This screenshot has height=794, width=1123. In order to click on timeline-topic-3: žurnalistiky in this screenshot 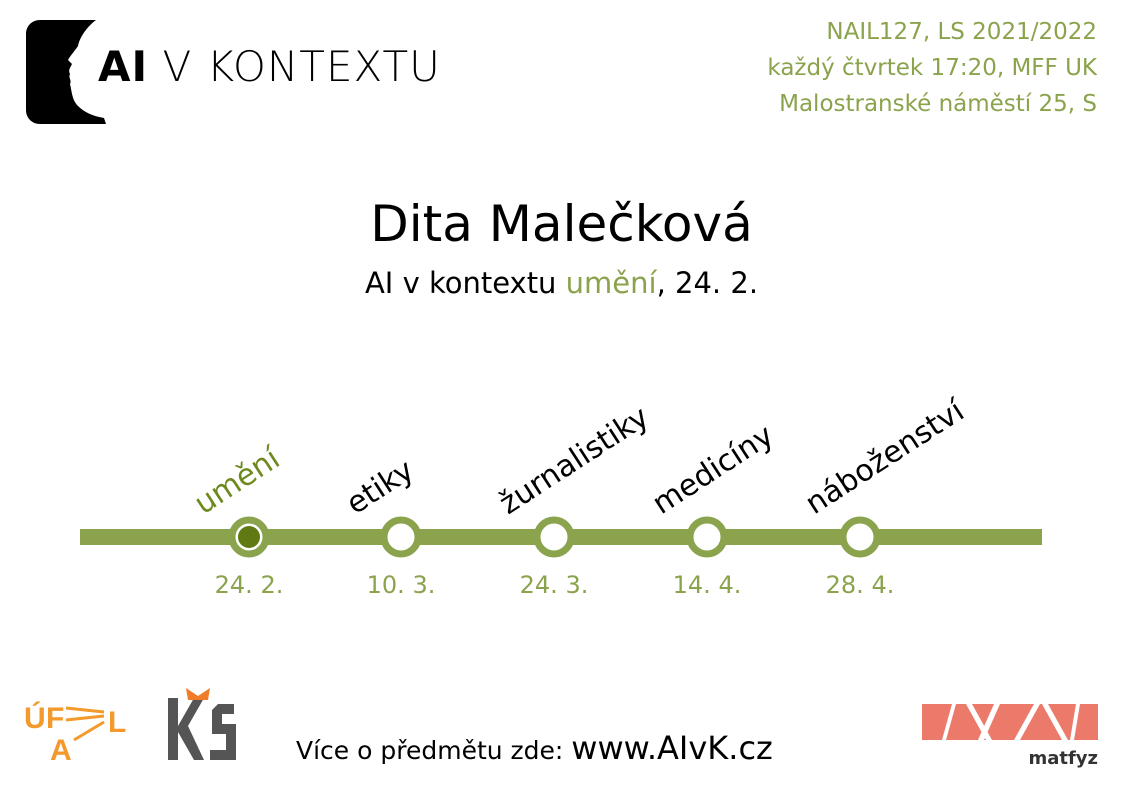, I will do `click(574, 461)`.